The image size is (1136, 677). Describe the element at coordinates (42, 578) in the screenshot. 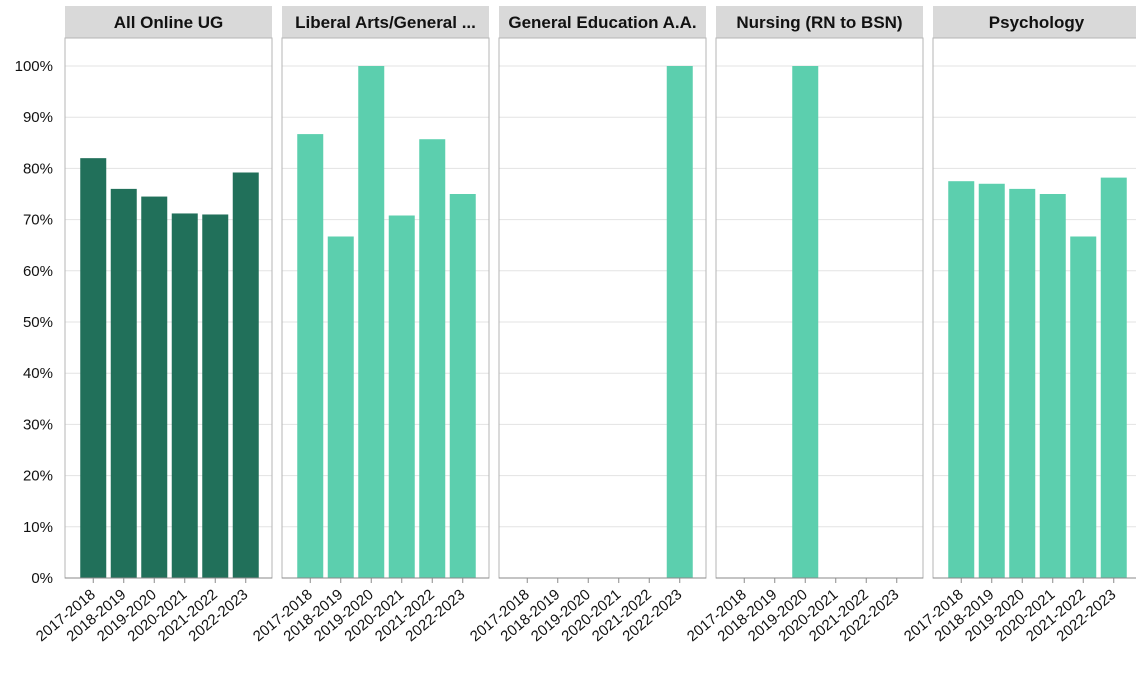

I see `y-tick-label: 0%` at that location.